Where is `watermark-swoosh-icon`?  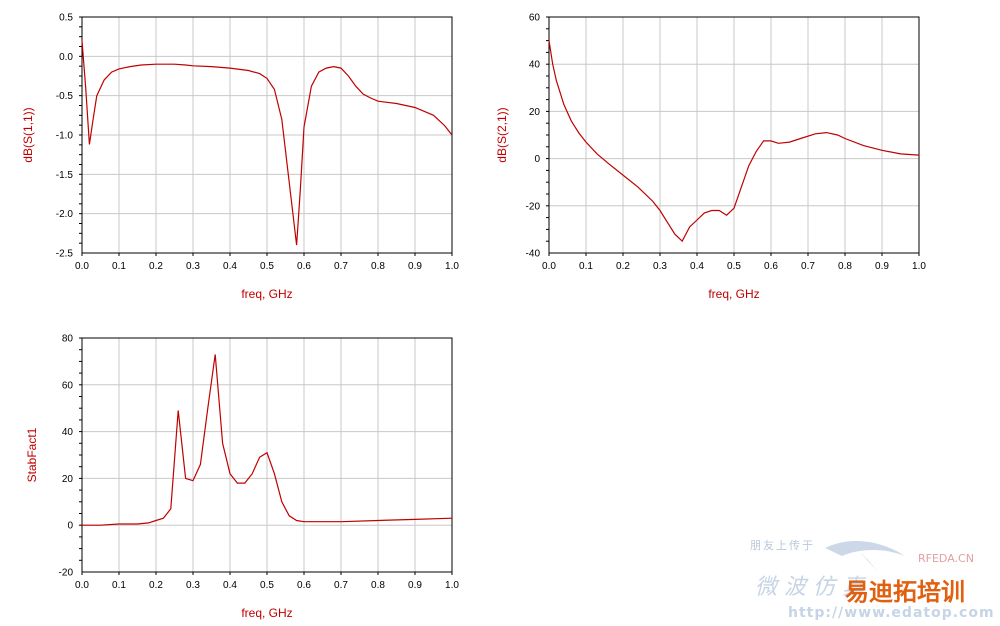
watermark-swoosh-icon is located at coordinates (865, 548).